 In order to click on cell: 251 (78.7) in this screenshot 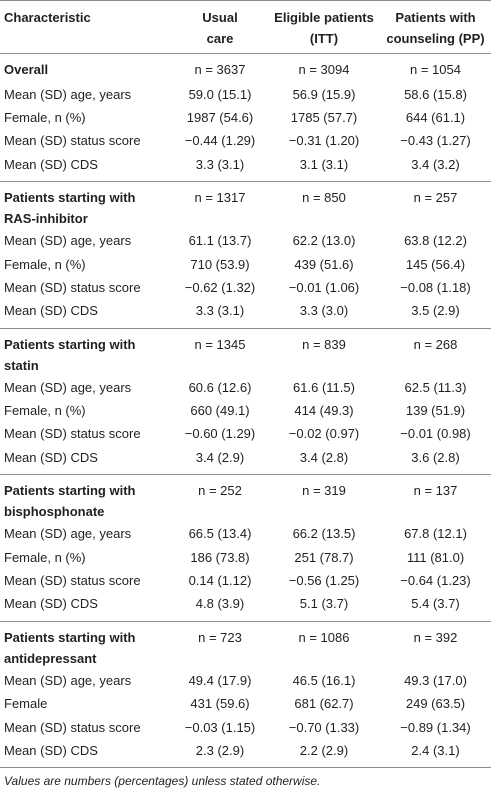, I will do `click(324, 557)`.